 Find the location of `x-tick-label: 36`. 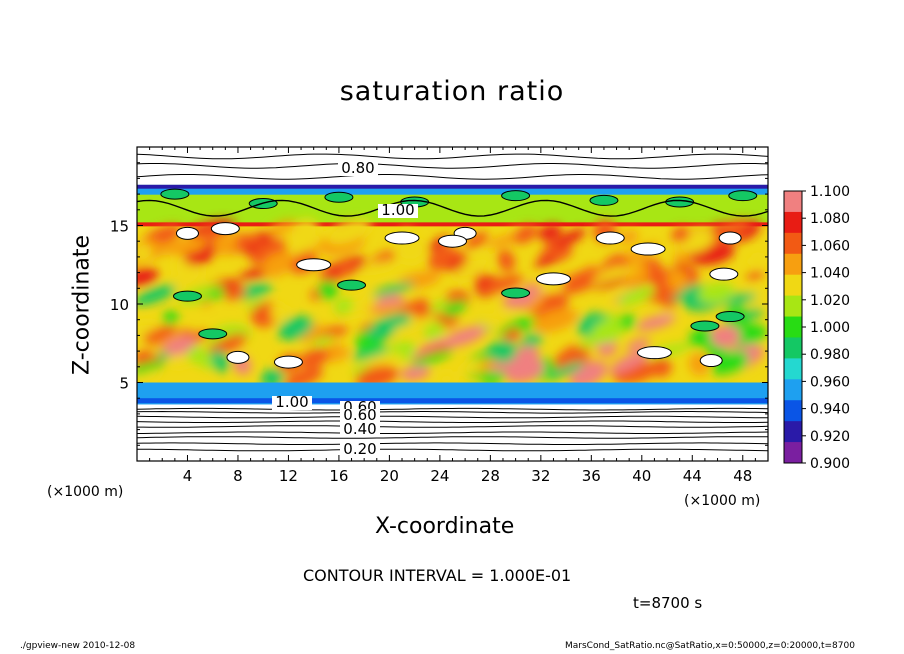

x-tick-label: 36 is located at coordinates (591, 476).